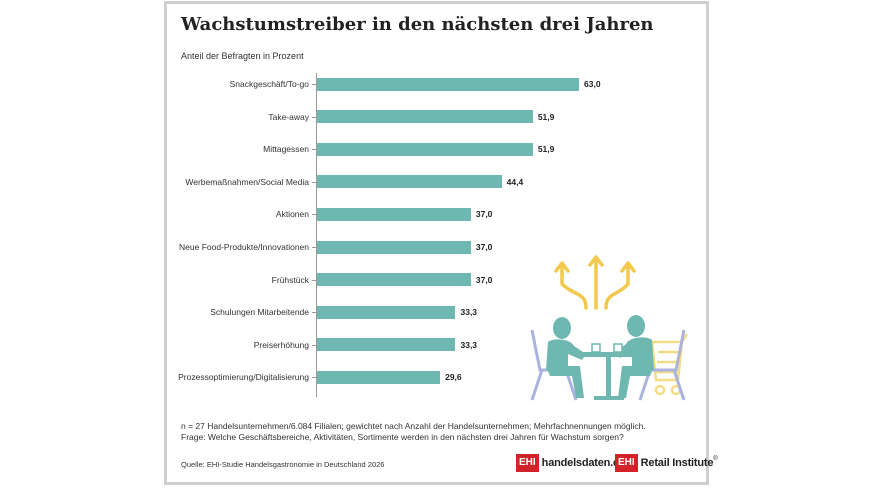 The image size is (876, 489). Describe the element at coordinates (243, 377) in the screenshot. I see `category-label: Prozessoptimierung/Digitalisierung` at that location.